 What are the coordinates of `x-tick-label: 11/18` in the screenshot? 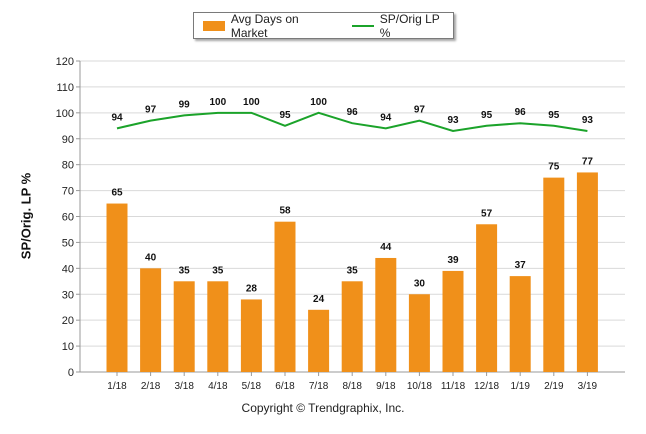 It's located at (453, 386).